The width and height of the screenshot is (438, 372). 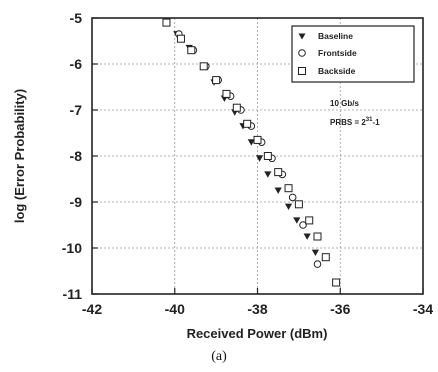 What do you see at coordinates (76, 156) in the screenshot?
I see `y-tick-label: -8` at bounding box center [76, 156].